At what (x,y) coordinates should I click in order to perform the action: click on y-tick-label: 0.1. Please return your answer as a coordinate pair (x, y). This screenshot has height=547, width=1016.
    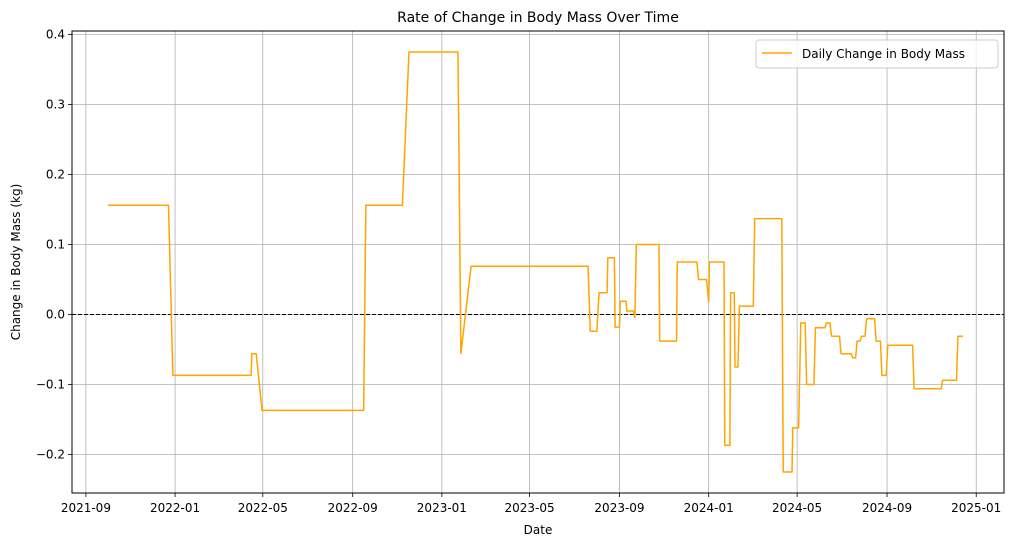
    Looking at the image, I should click on (55, 245).